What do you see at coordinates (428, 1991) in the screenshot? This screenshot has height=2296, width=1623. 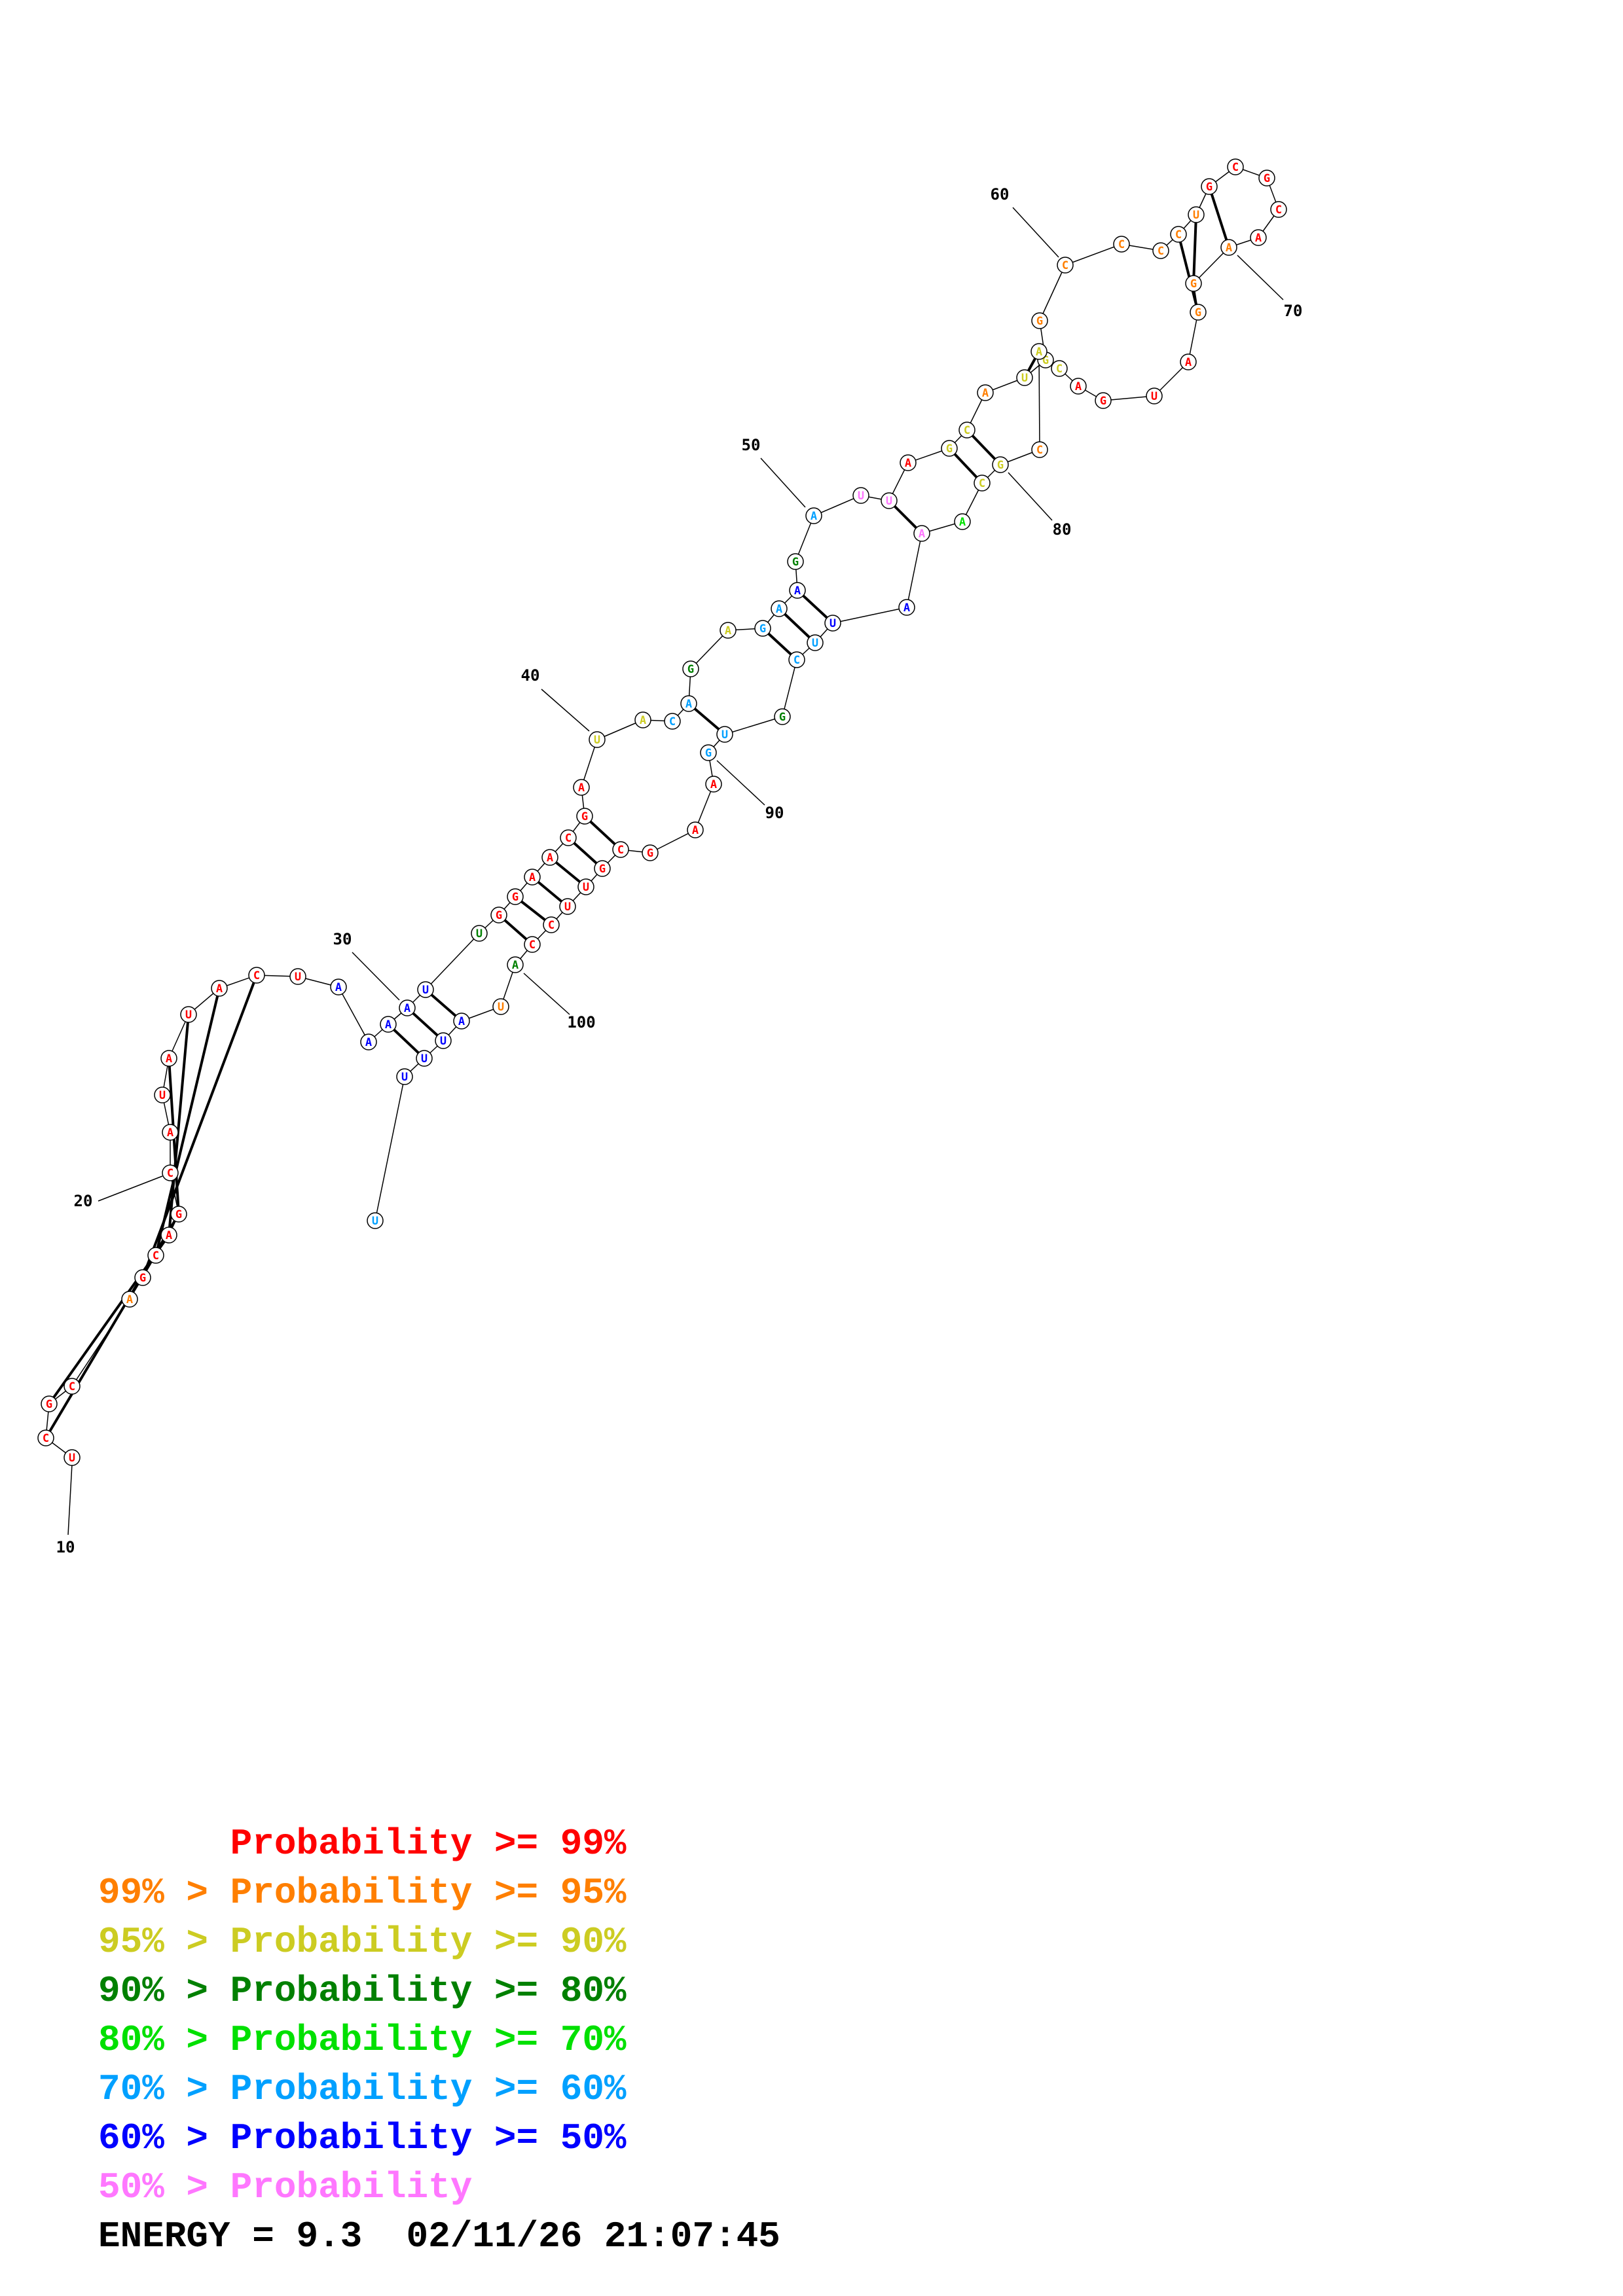 I see `legend-range: Probability >= 80%` at bounding box center [428, 1991].